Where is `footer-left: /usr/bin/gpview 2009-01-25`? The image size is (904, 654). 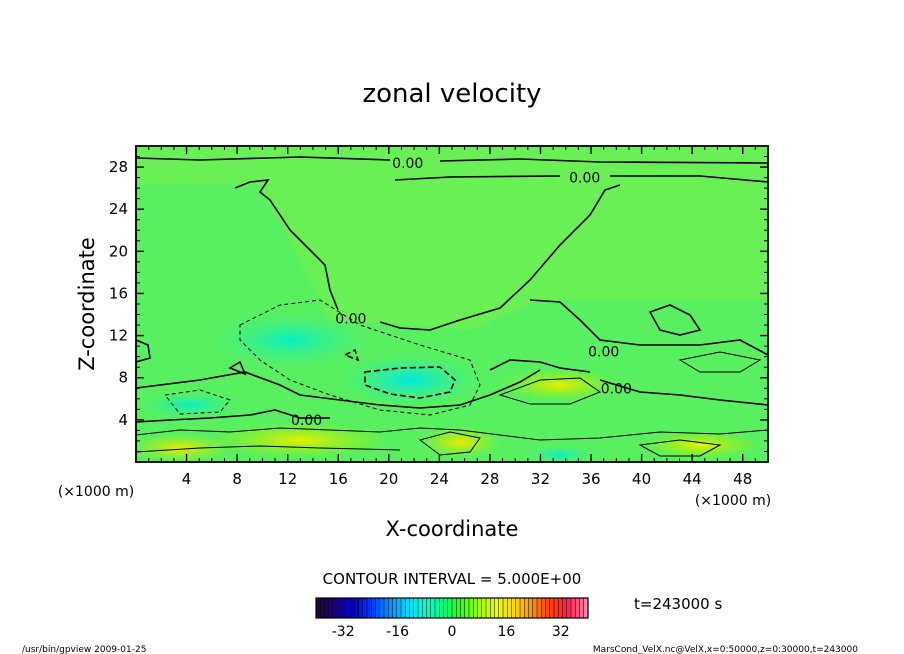 footer-left: /usr/bin/gpview 2009-01-25 is located at coordinates (84, 649).